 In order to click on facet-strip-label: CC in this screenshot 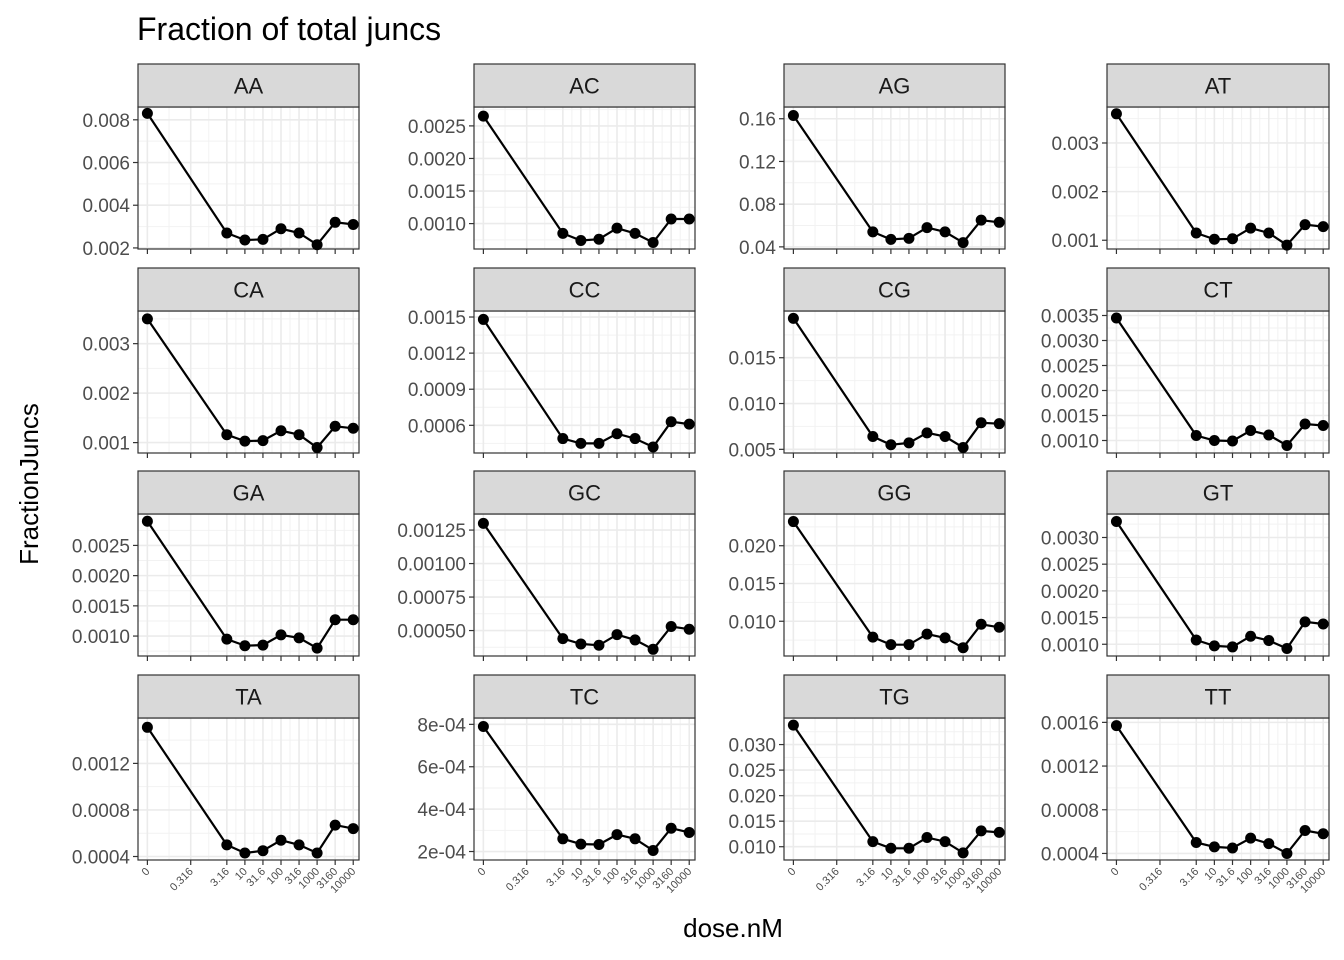, I will do `click(585, 290)`.